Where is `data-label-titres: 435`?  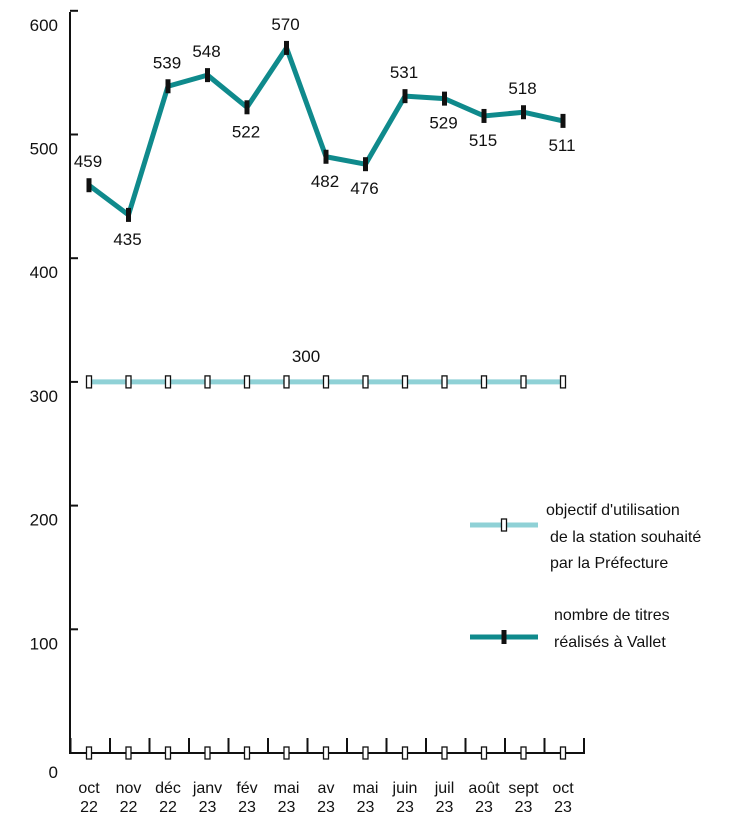 data-label-titres: 435 is located at coordinates (127, 239).